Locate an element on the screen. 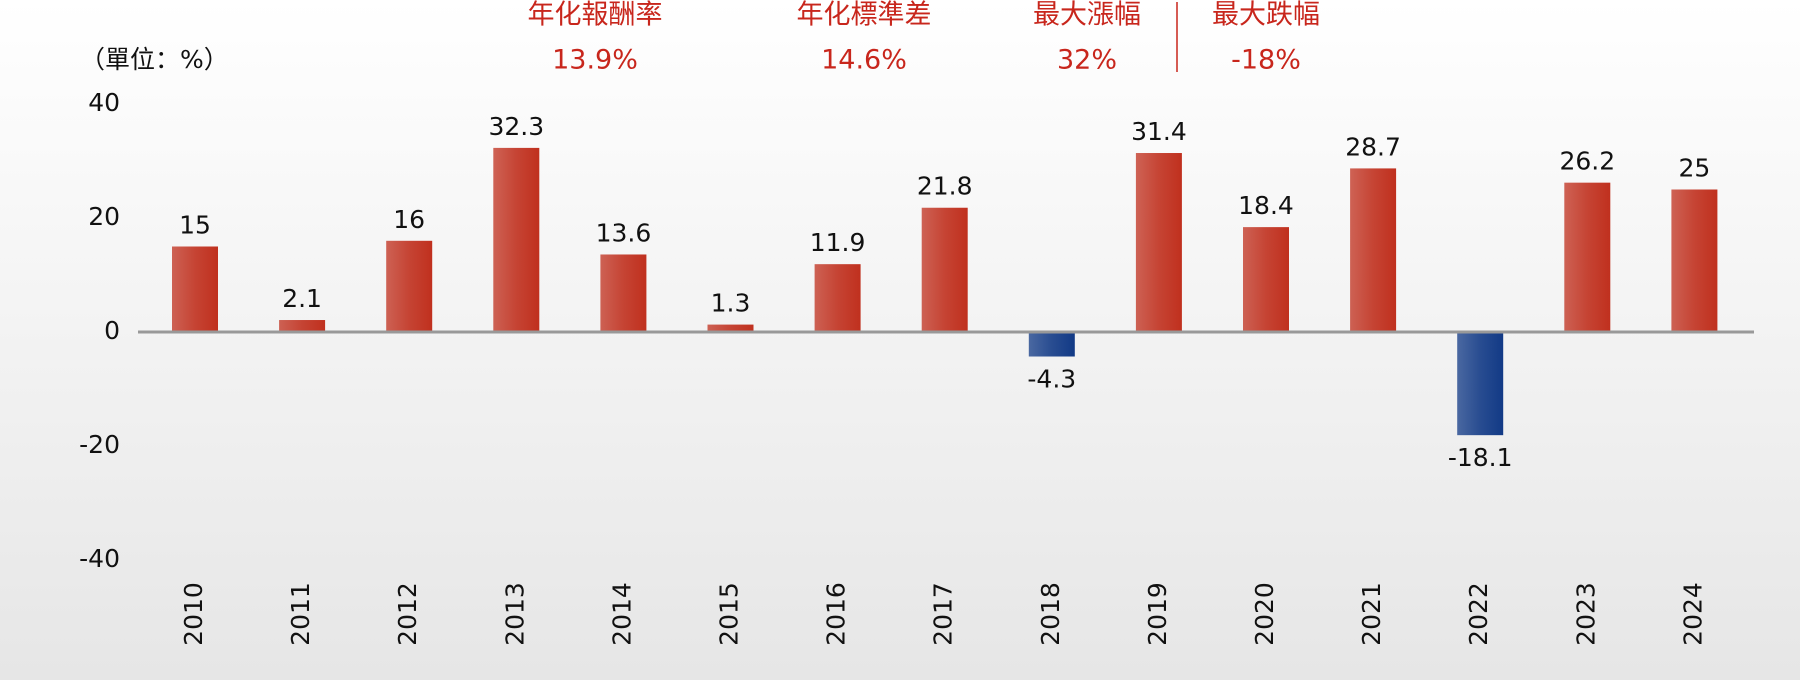 This screenshot has width=1800, height=680. x-tick-label: 2024 is located at coordinates (1692, 614).